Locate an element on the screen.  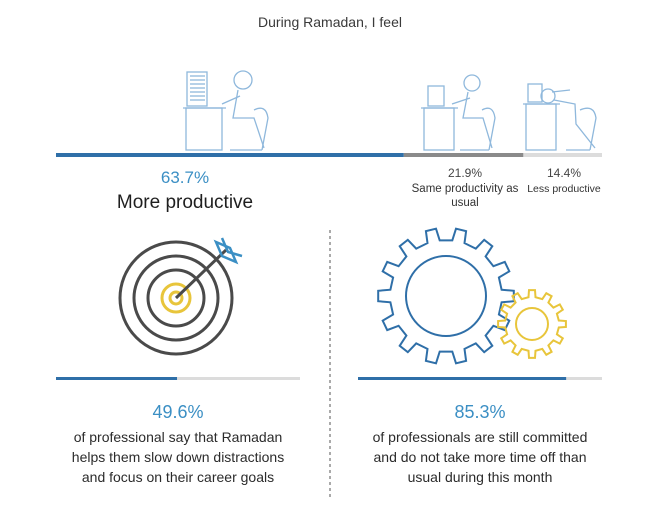
productive-worker-icon is located at coordinates (226, 110).